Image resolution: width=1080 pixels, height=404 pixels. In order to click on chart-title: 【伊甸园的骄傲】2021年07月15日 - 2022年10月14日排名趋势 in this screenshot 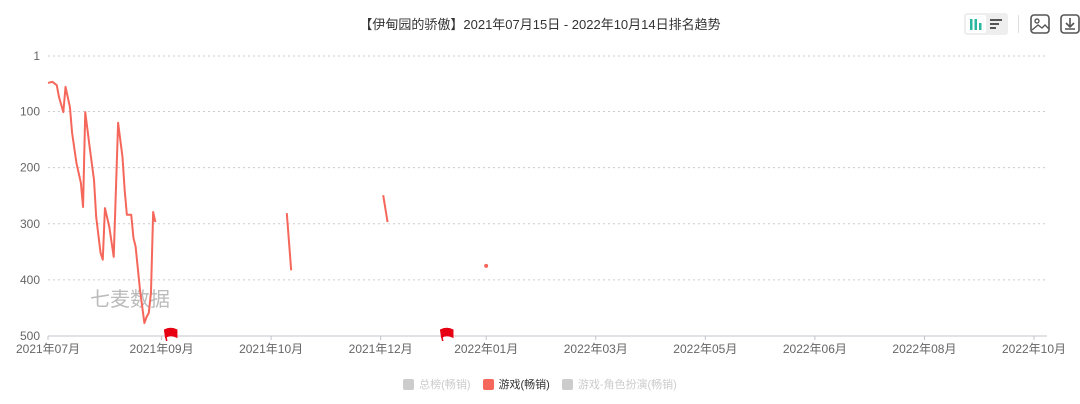, I will do `click(540, 24)`.